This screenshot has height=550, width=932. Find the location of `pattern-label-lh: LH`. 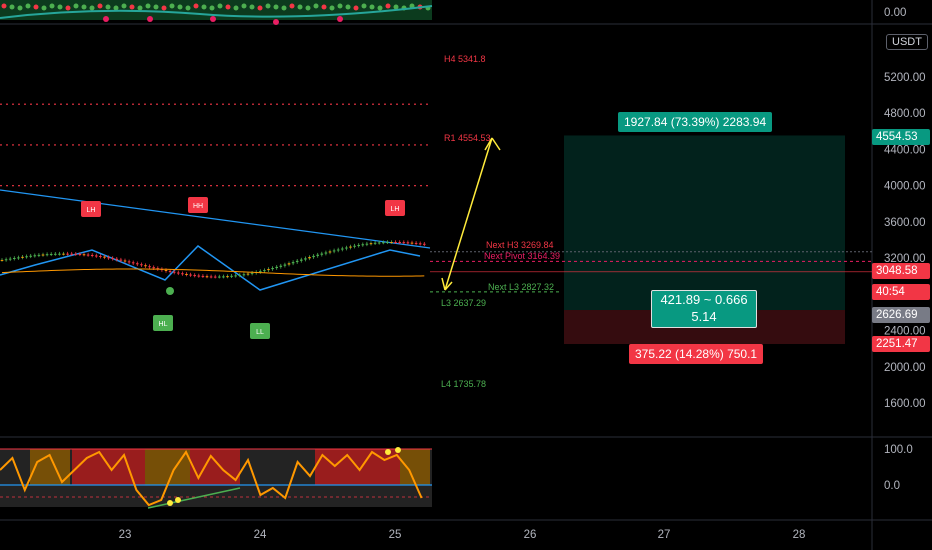

pattern-label-lh: LH is located at coordinates (91, 210).